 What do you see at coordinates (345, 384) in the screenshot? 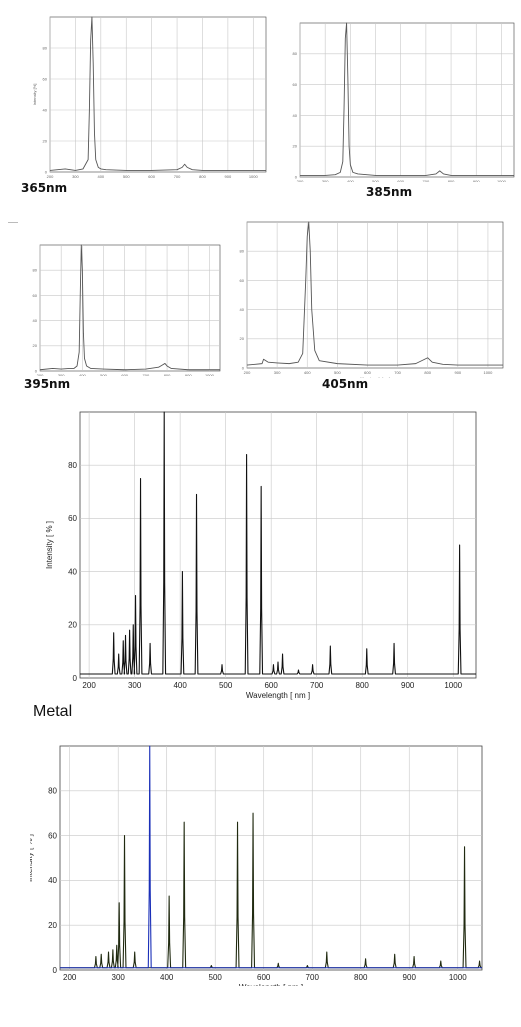
I see `caption-405nm: 405nm` at bounding box center [345, 384].